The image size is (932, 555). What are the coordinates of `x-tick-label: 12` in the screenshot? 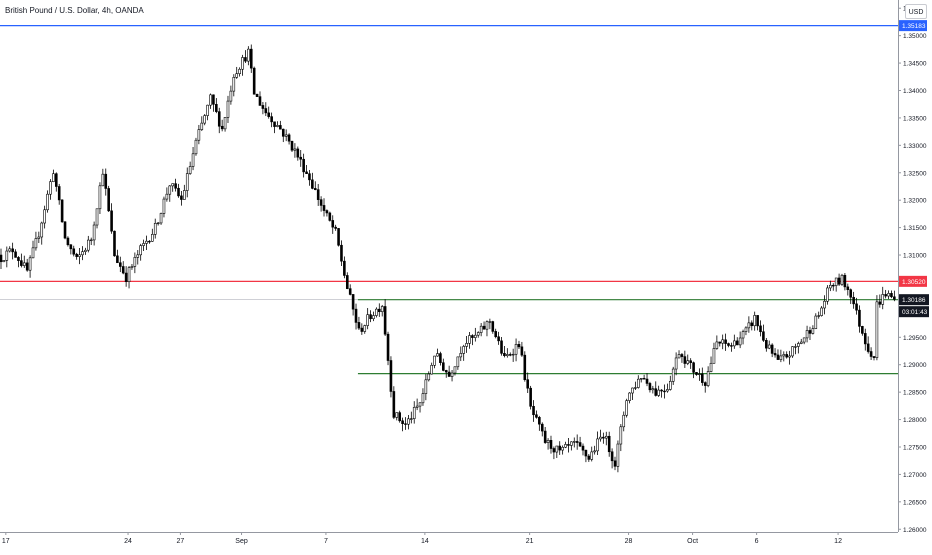 It's located at (838, 541).